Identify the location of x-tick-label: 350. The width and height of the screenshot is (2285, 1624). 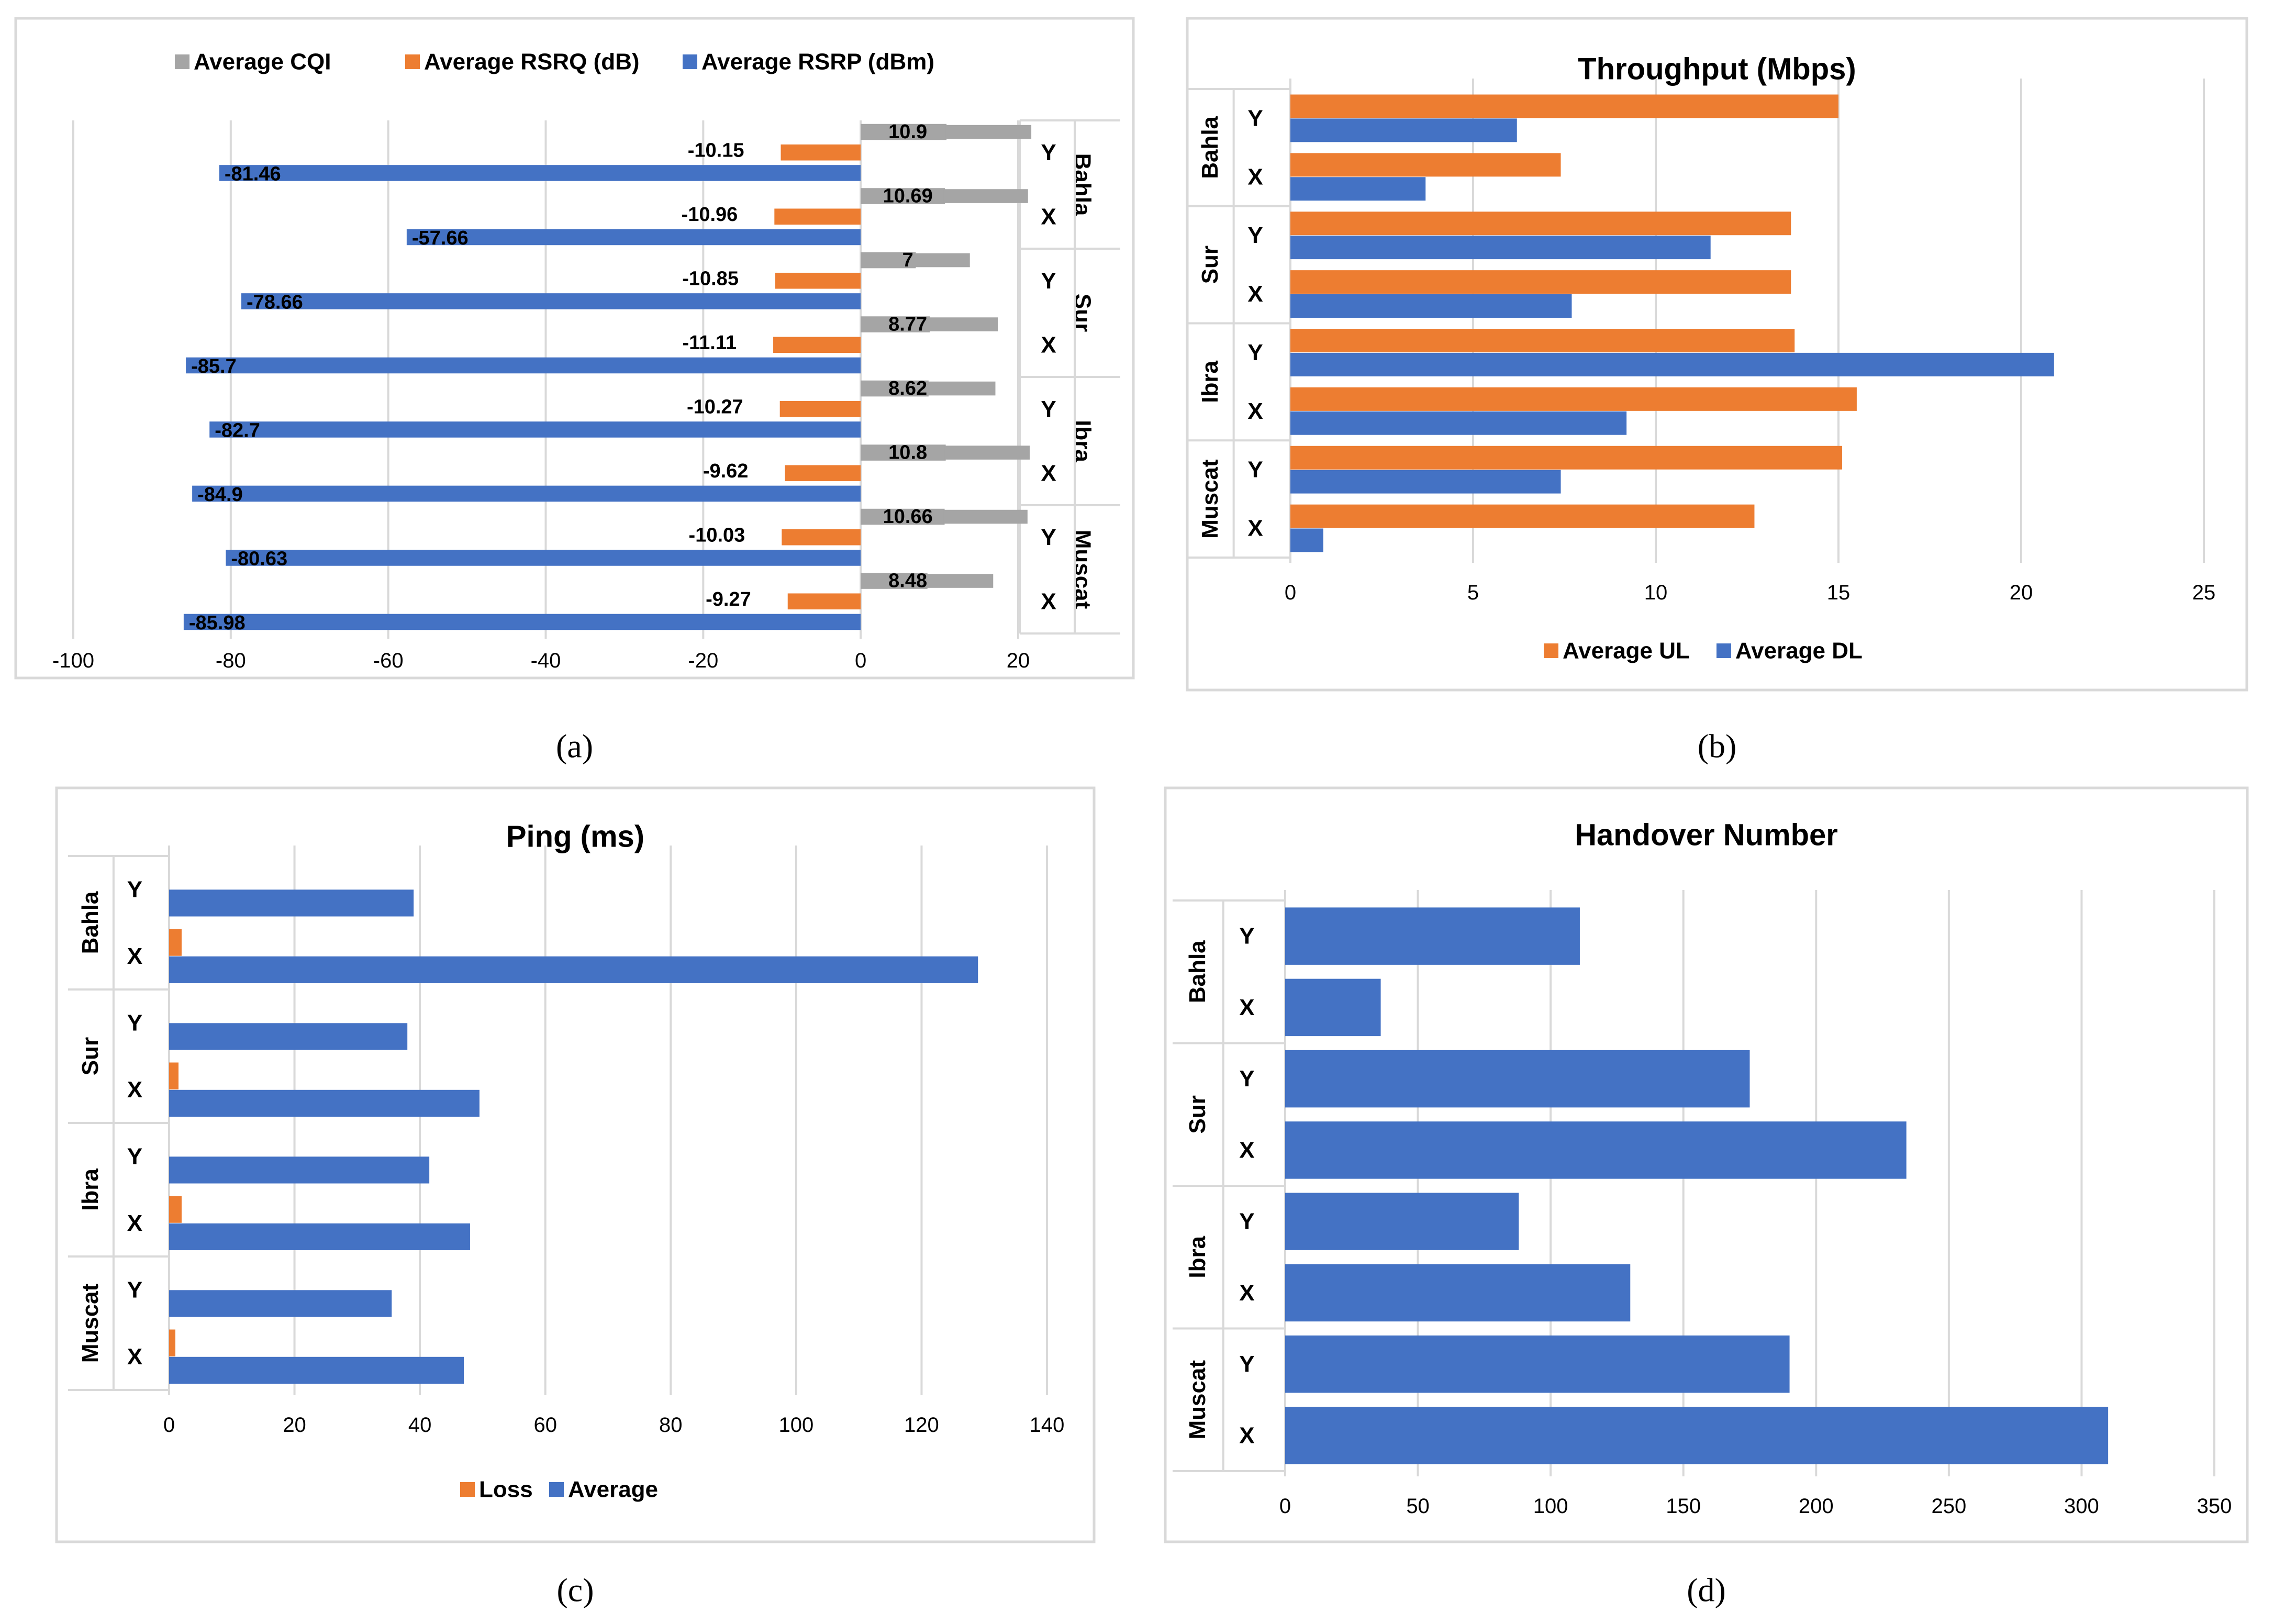
(2215, 1506).